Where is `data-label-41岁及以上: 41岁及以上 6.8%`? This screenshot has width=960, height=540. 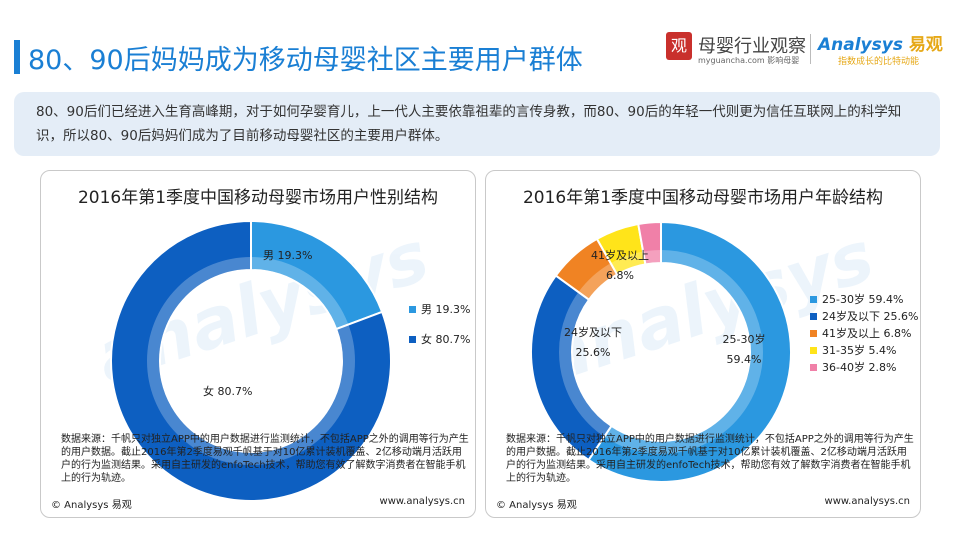
data-label-41岁及以上: 41岁及以上 6.8% is located at coordinates (620, 265).